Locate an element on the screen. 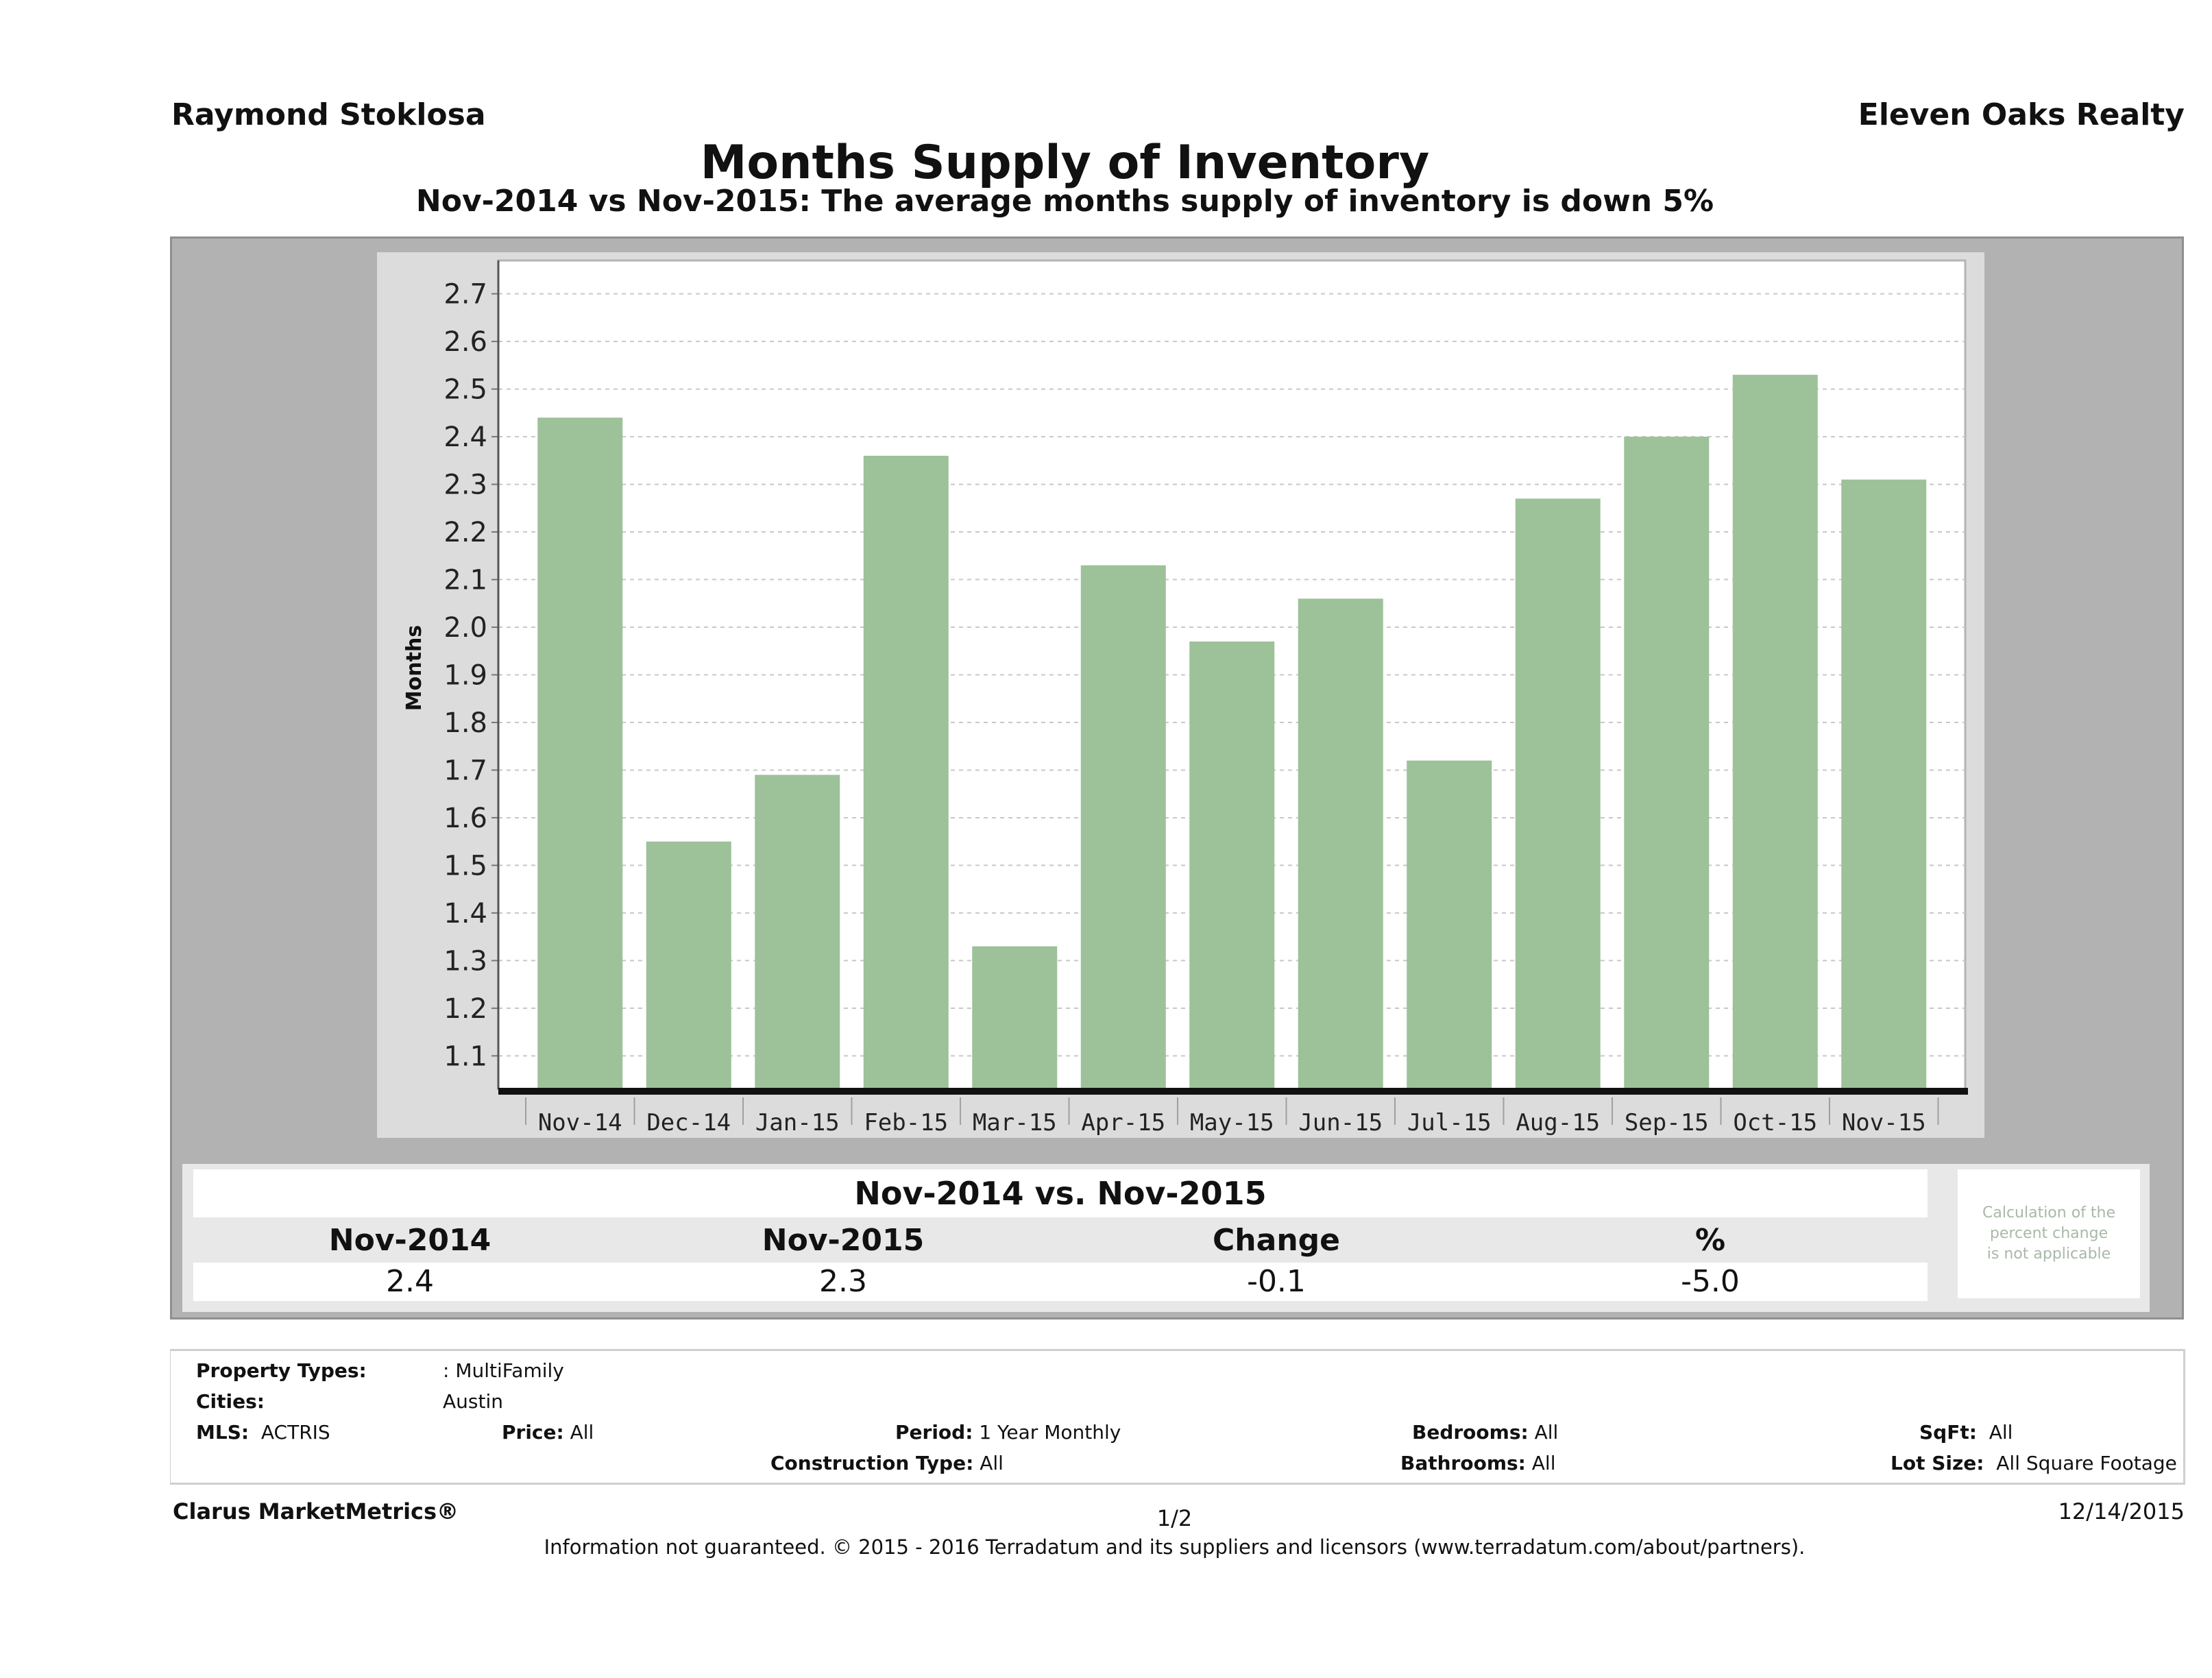 Image resolution: width=2212 pixels, height=1678 pixels. lot-size-filter: Lot Size: All Square Footage is located at coordinates (2034, 1463).